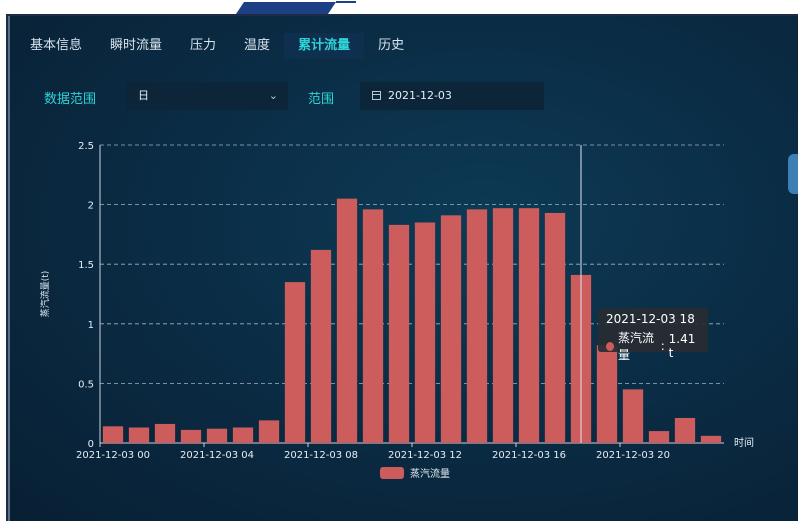  What do you see at coordinates (376, 95) in the screenshot?
I see `calendar-icon` at bounding box center [376, 95].